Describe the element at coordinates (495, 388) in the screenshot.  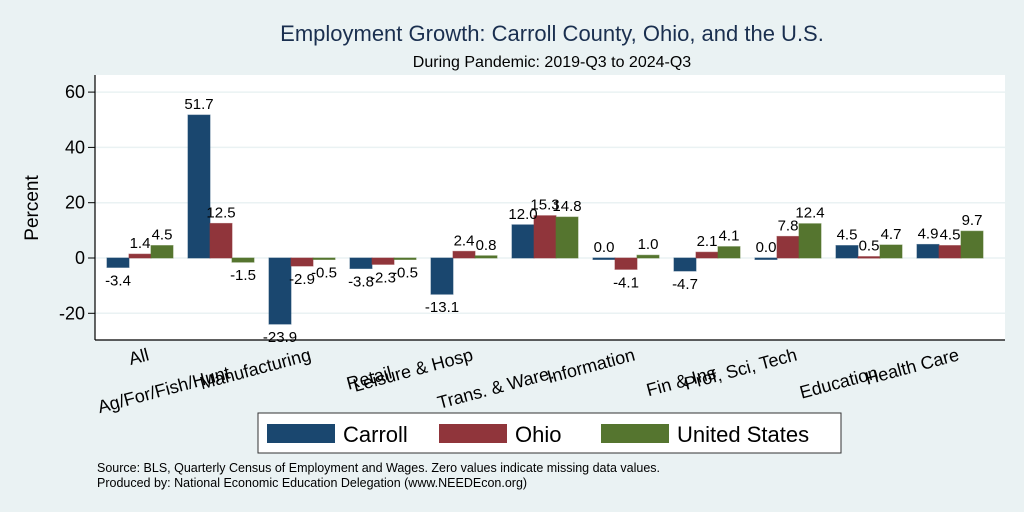
I see `category-label: Trans. & Ware.` at that location.